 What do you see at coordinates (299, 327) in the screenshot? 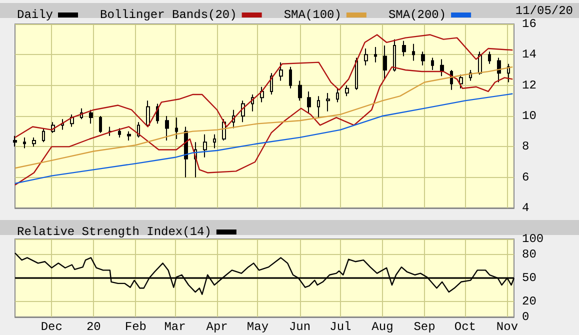
I see `x-tick-label: Jun` at bounding box center [299, 327].